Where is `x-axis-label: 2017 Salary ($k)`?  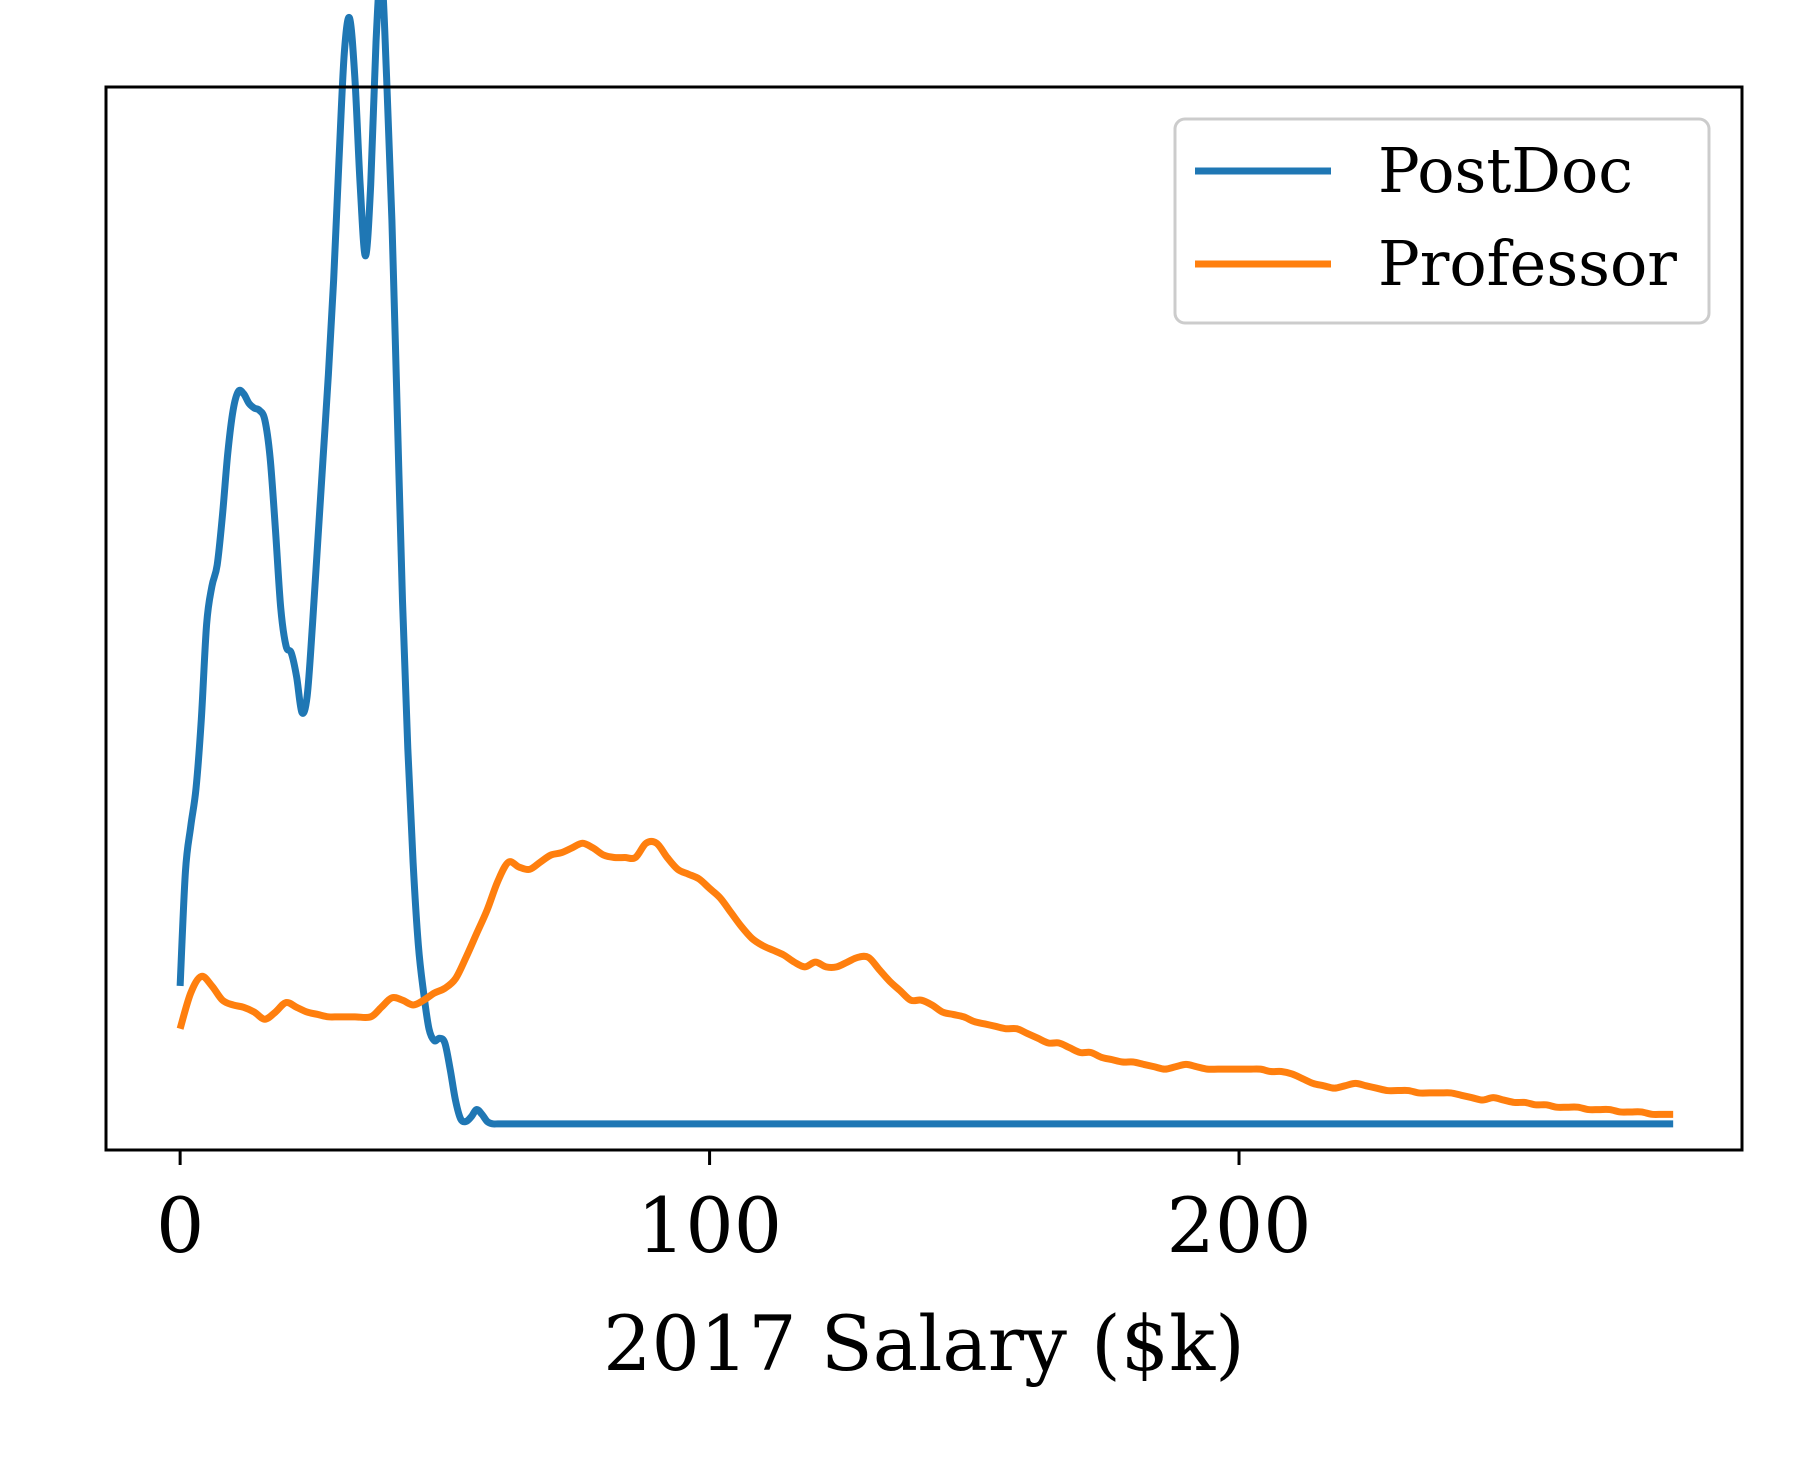 x-axis-label: 2017 Salary ($k) is located at coordinates (924, 1343).